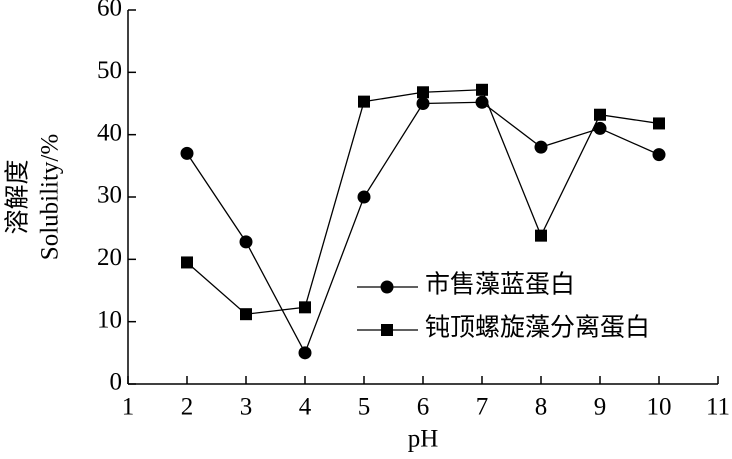 Image resolution: width=732 pixels, height=459 pixels. Describe the element at coordinates (128, 407) in the screenshot. I see `x-tick-label: 1` at that location.